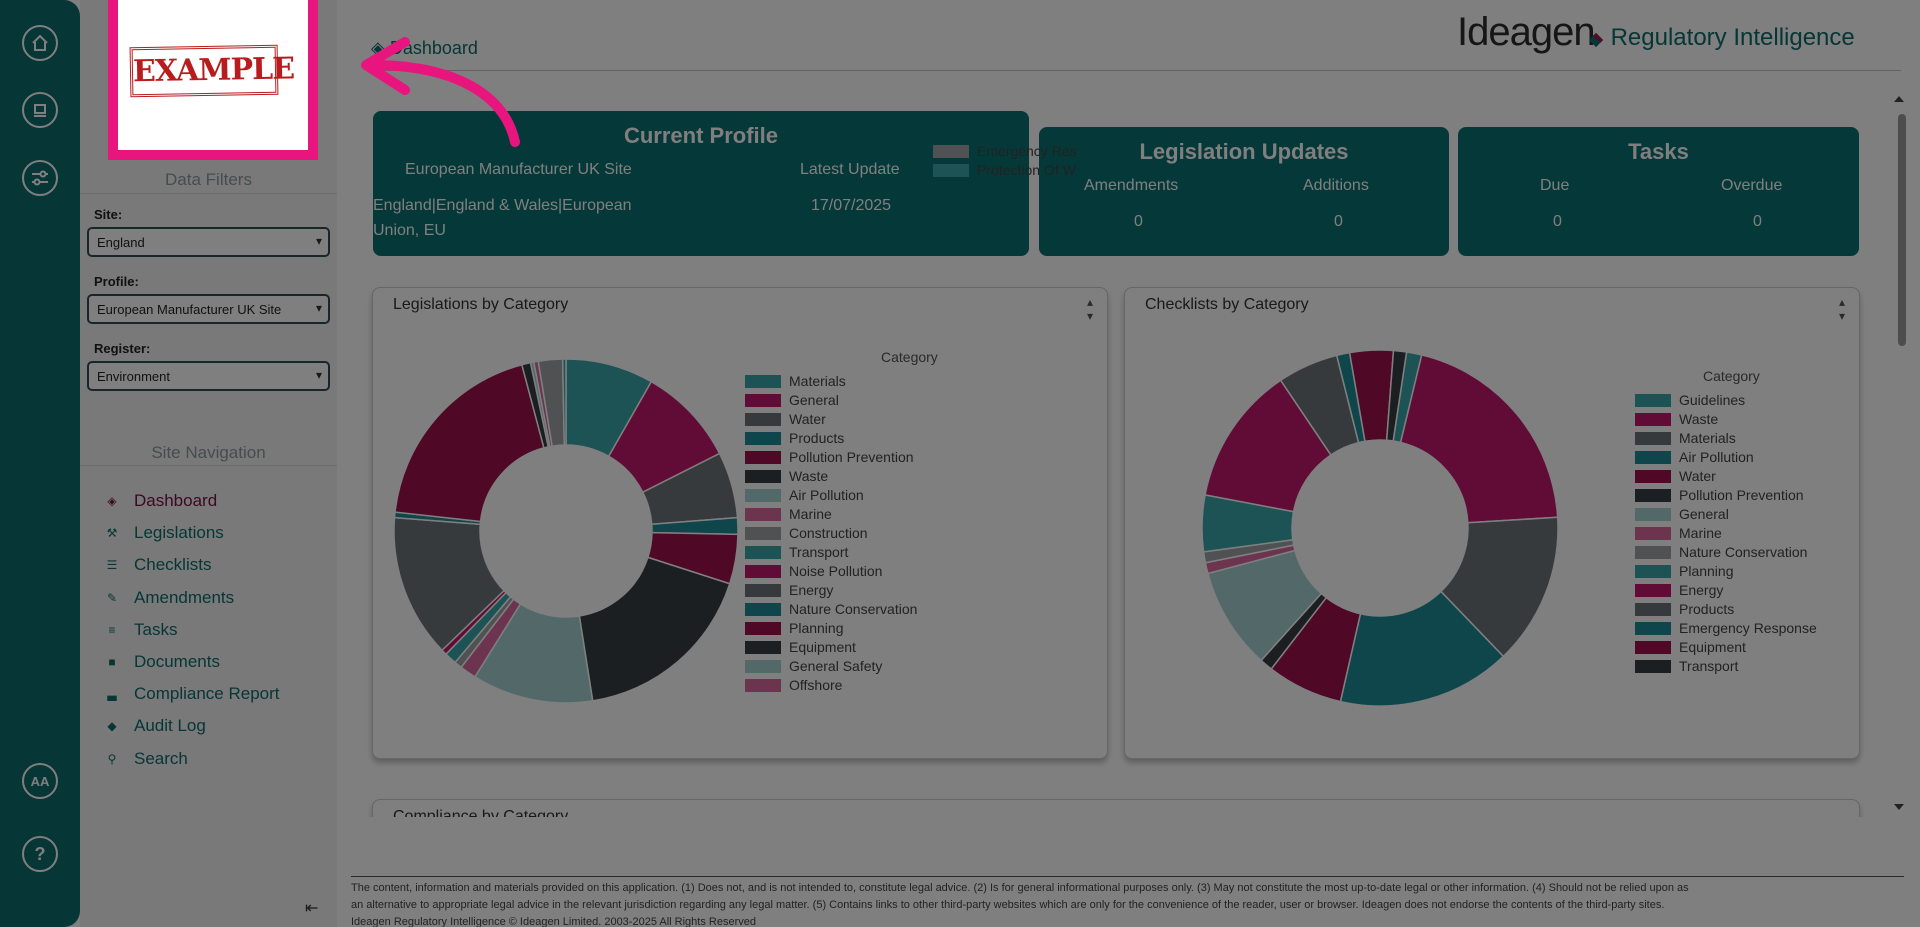  I want to click on highlighted-logo: EXAMPLE, so click(213, 80).